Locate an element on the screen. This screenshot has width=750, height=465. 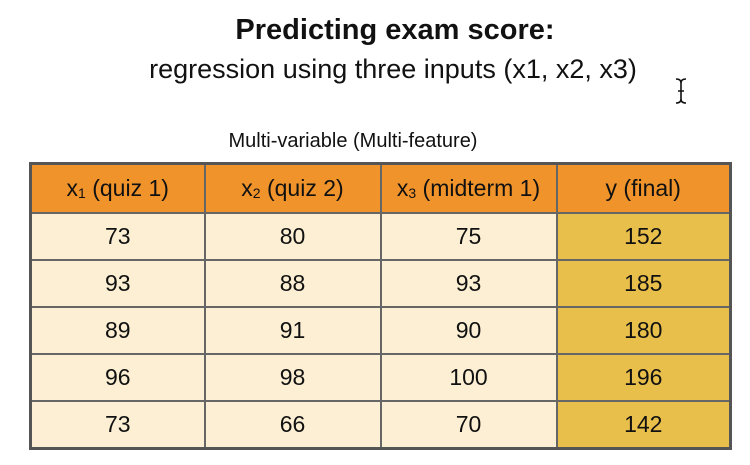
column-header-y: y (final) is located at coordinates (643, 188).